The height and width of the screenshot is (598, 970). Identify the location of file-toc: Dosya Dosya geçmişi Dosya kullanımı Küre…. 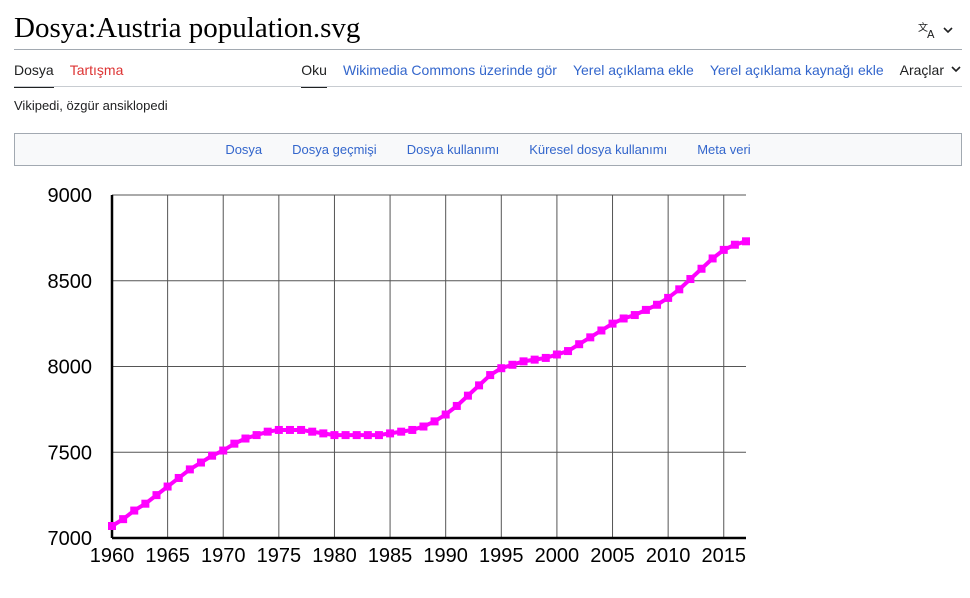
(488, 149).